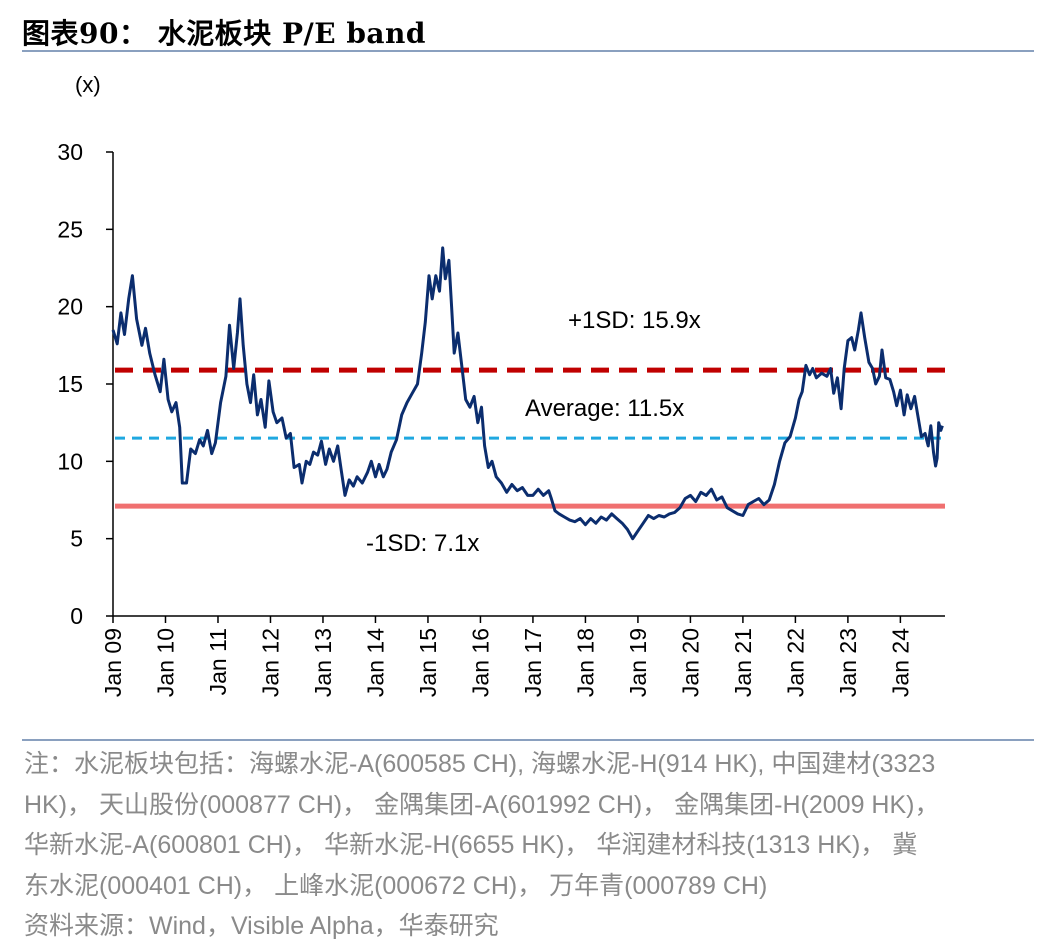  I want to click on x-tick-label: Jan 20, so click(690, 662).